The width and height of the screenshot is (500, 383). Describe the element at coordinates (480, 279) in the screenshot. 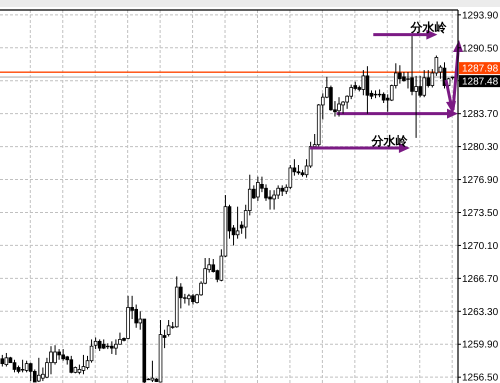

I see `y-tick-label: 1266.70` at that location.